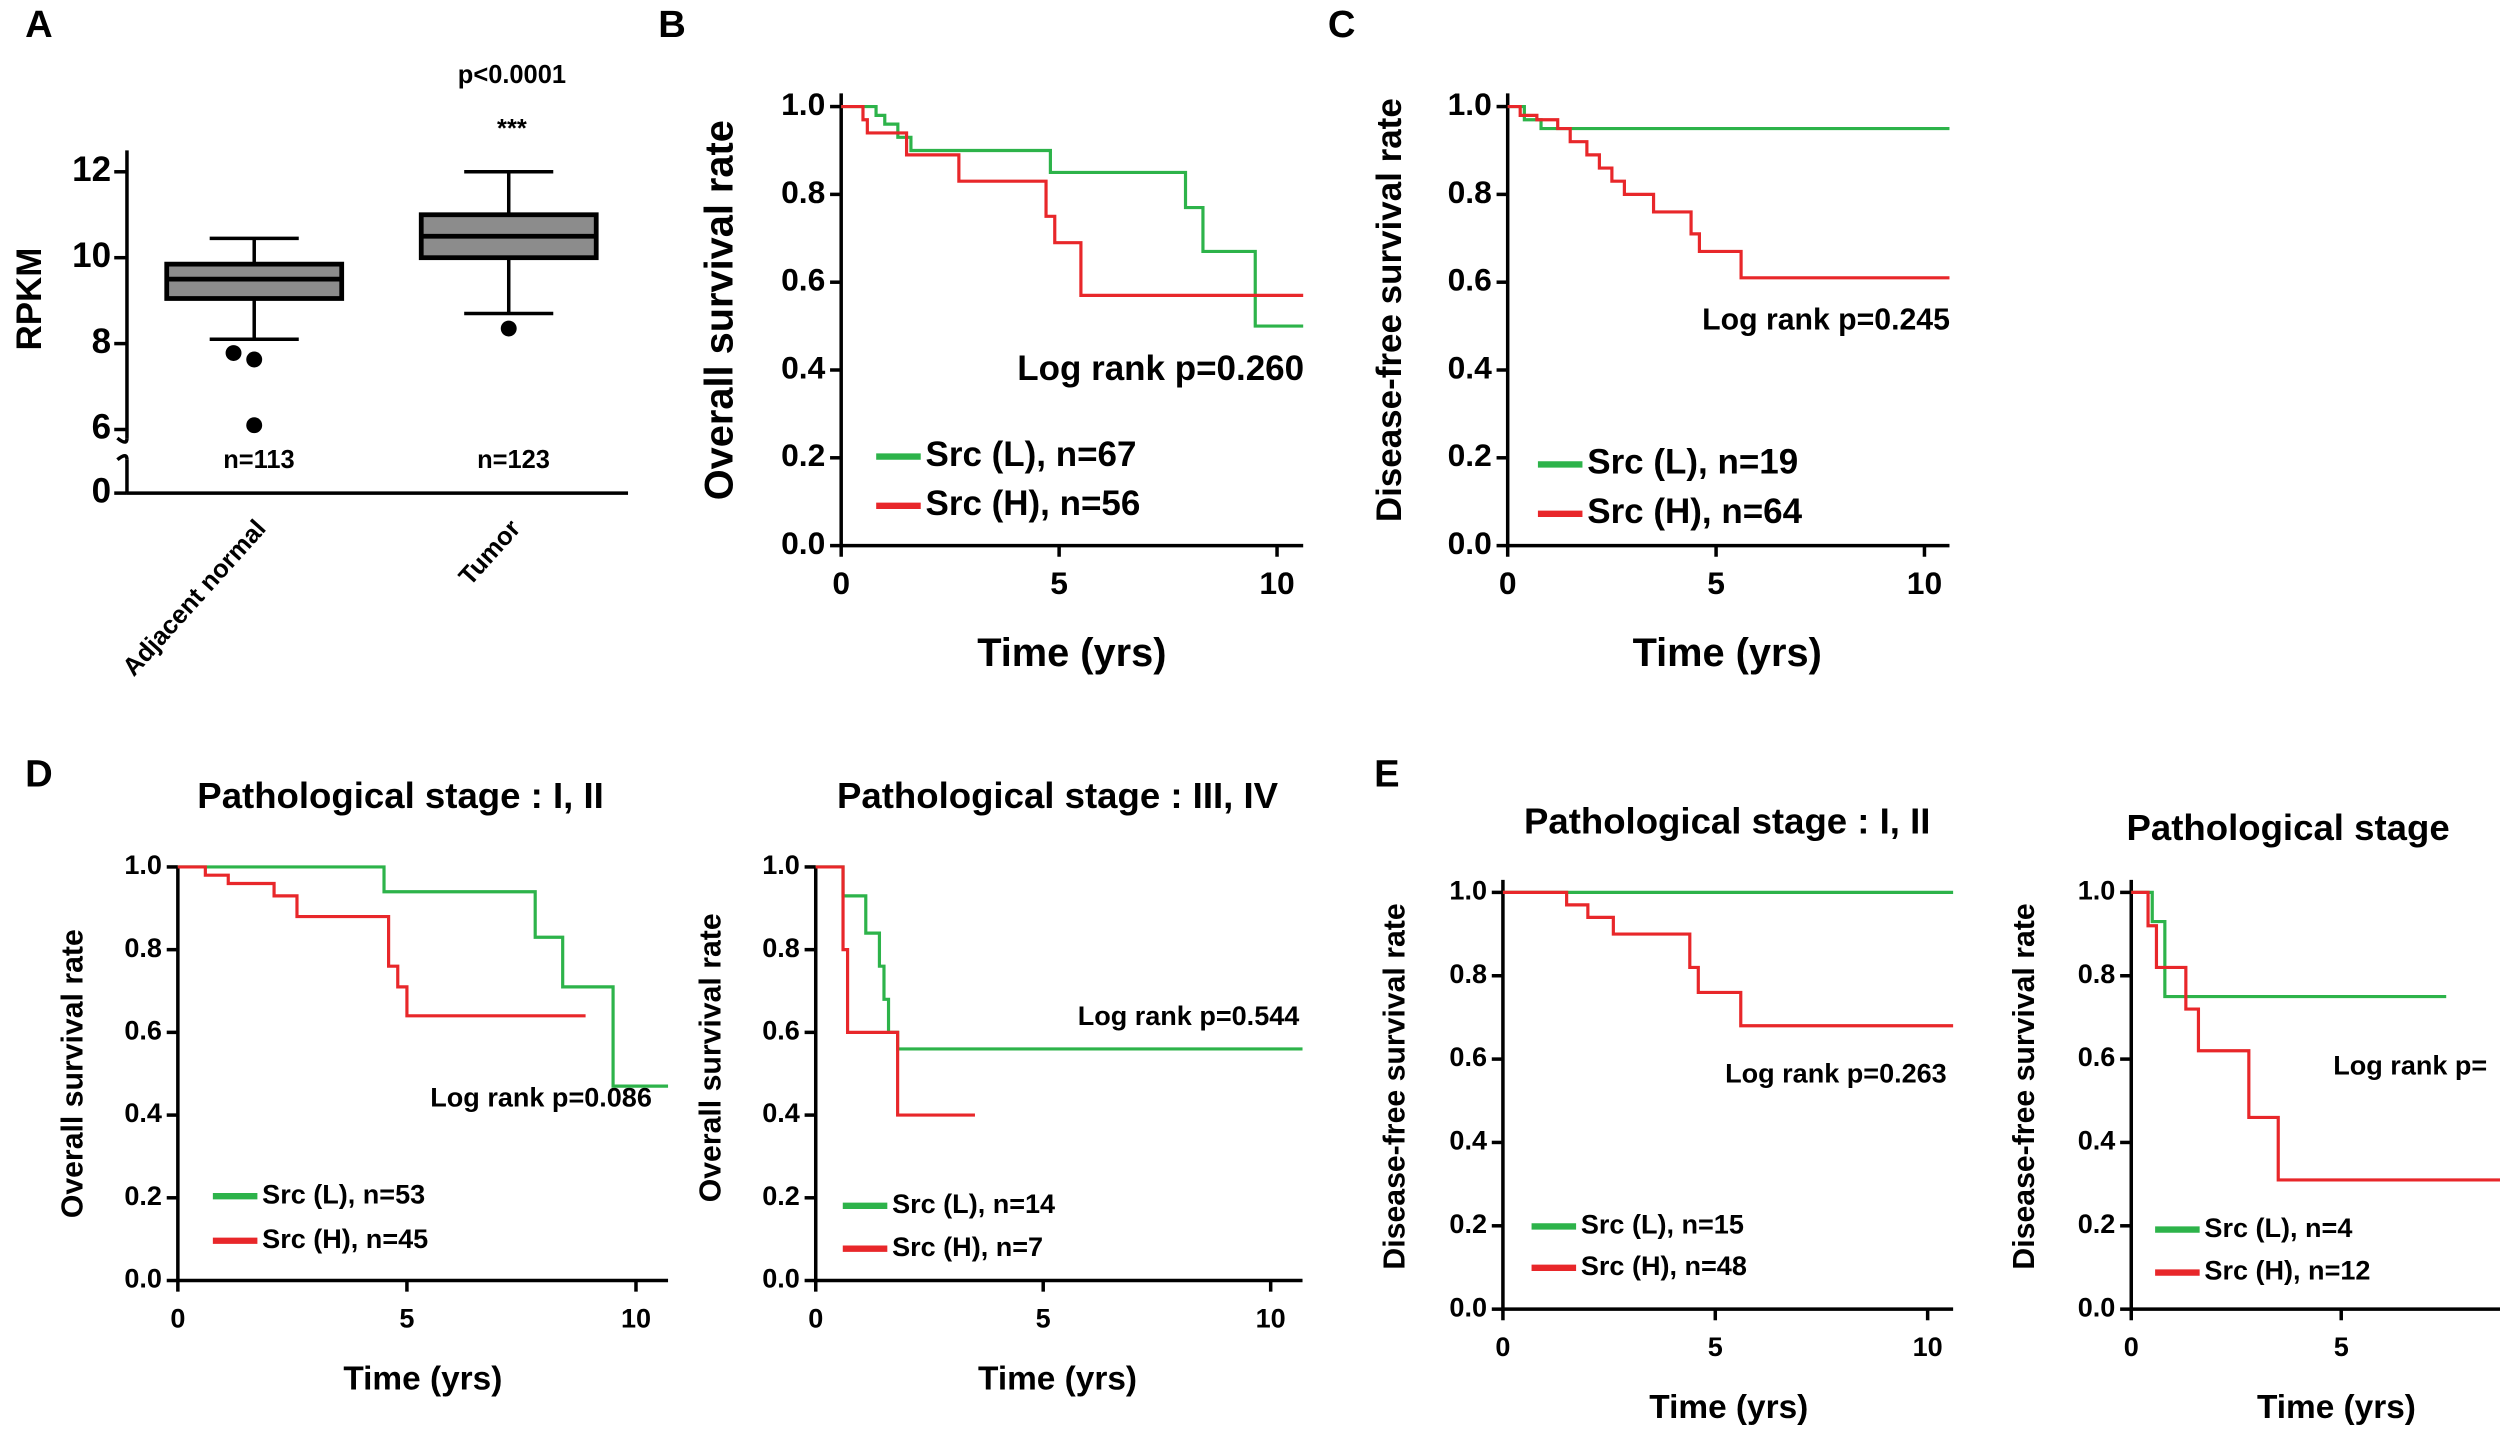  I want to click on legend-label: Src (L), n=14, so click(973, 1204).